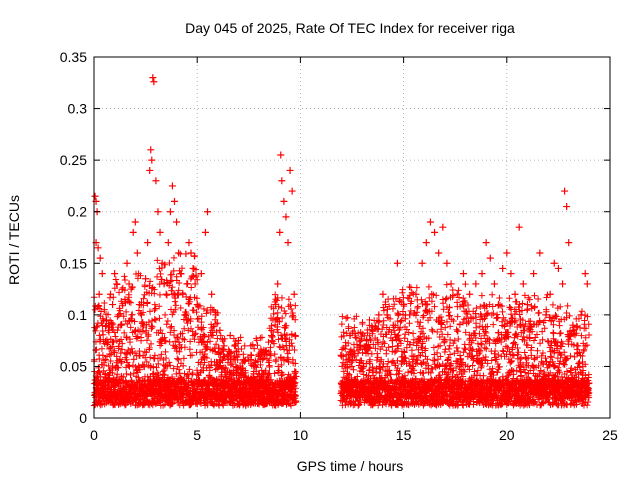 The image size is (640, 480). What do you see at coordinates (83, 418) in the screenshot?
I see `y-tick-label: 0` at bounding box center [83, 418].